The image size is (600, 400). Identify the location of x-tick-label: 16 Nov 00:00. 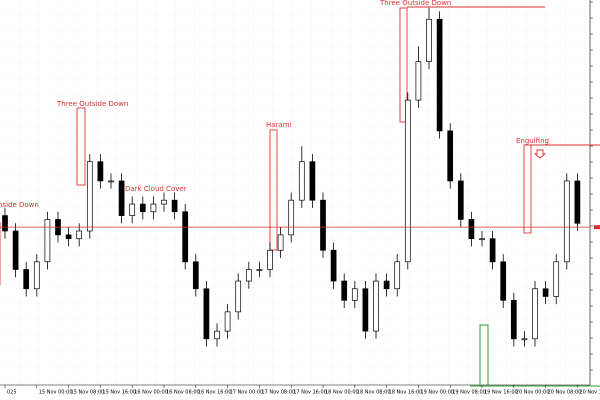
(151, 393).